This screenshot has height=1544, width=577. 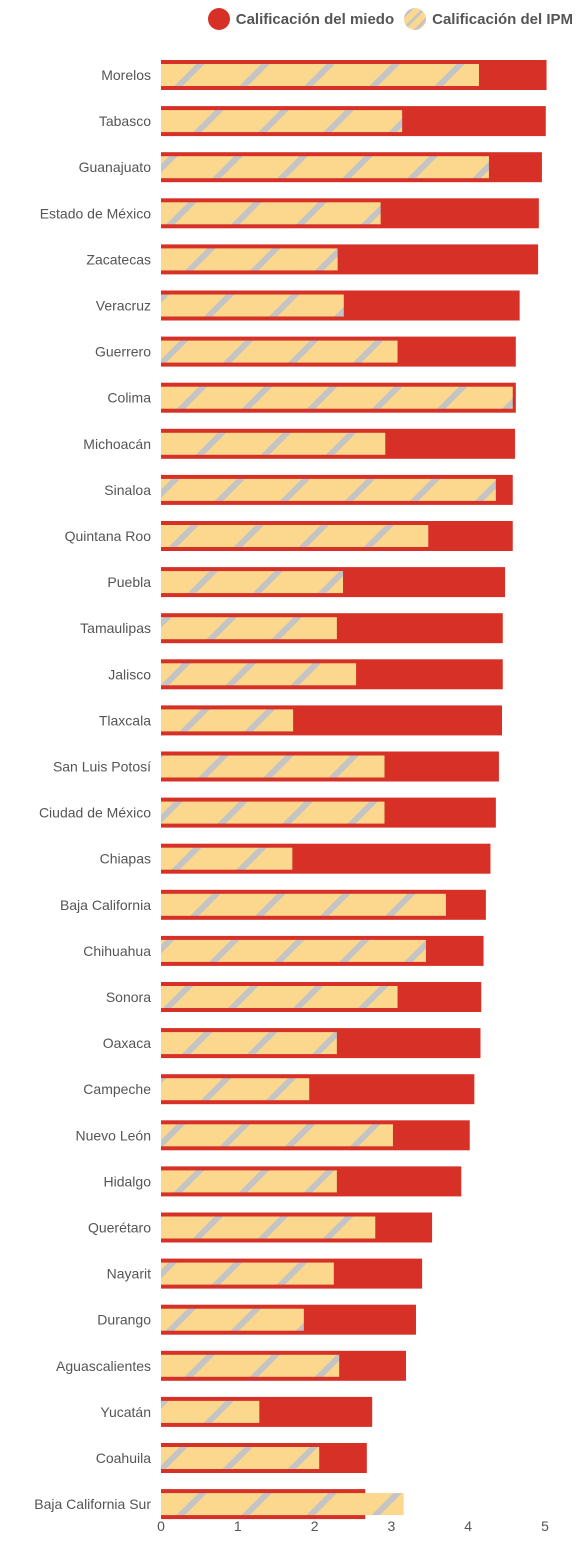 What do you see at coordinates (249, 1181) in the screenshot?
I see `bar-ipm-hidalgo` at bounding box center [249, 1181].